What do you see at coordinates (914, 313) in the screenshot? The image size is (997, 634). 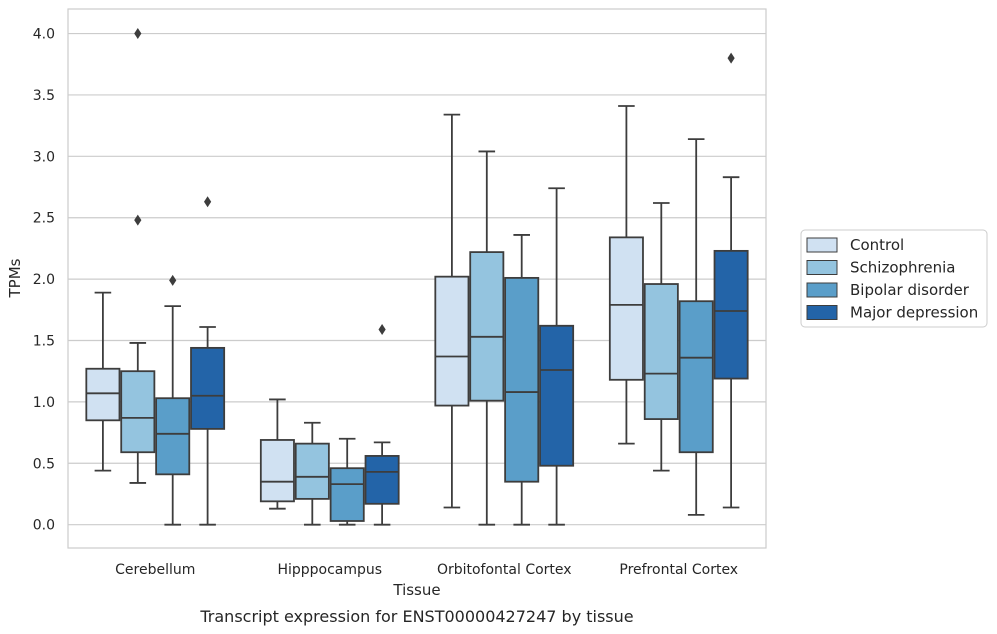 I see `legend-label: Major depression` at bounding box center [914, 313].